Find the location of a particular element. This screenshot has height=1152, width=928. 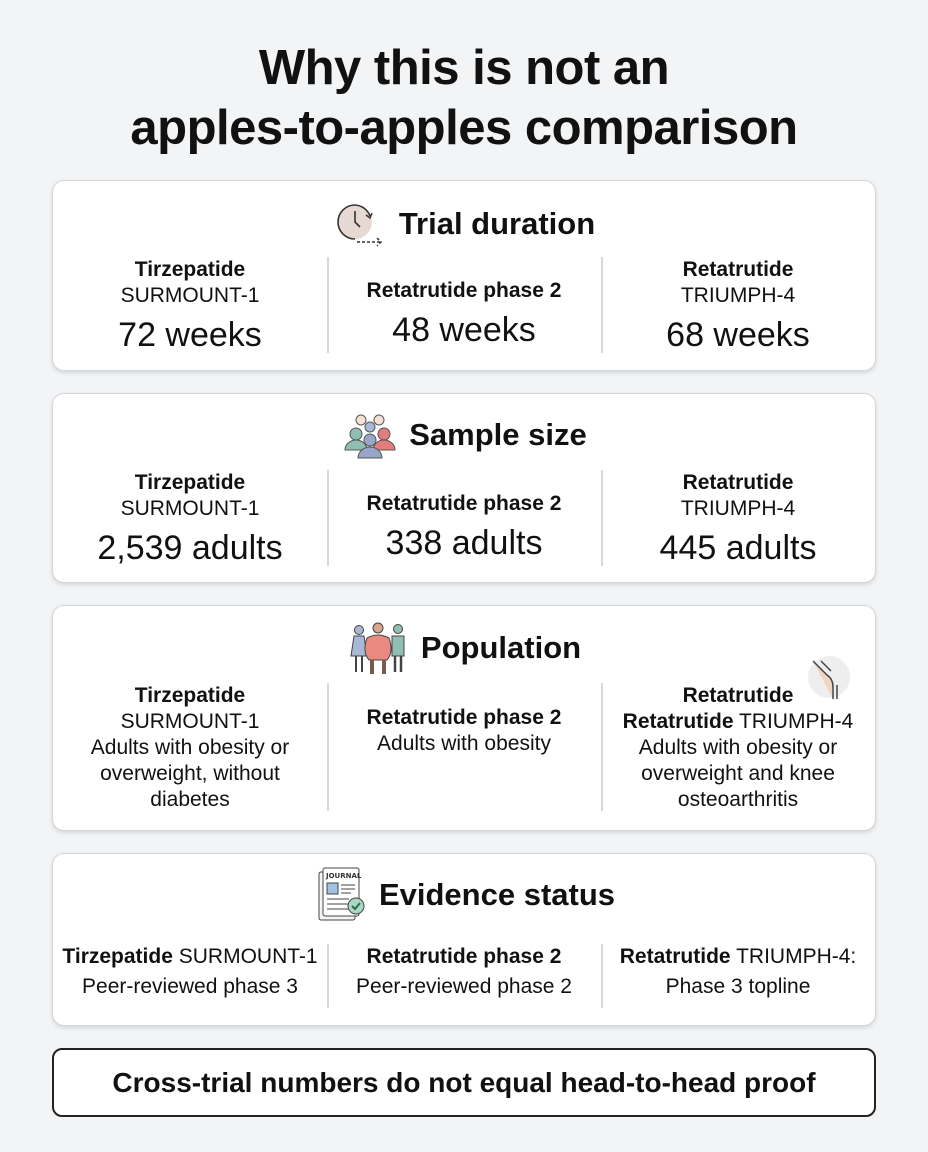

value: 338 adults is located at coordinates (464, 543).